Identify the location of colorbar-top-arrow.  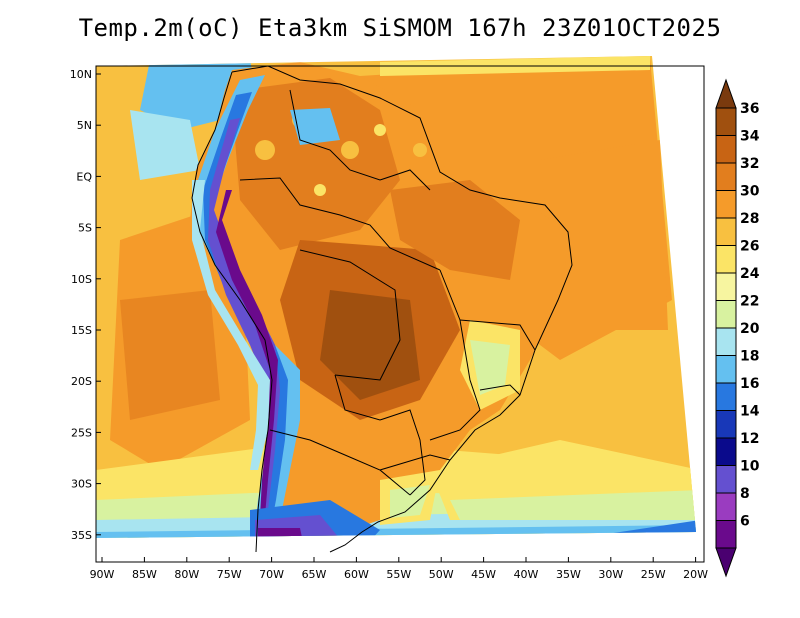
(726, 93).